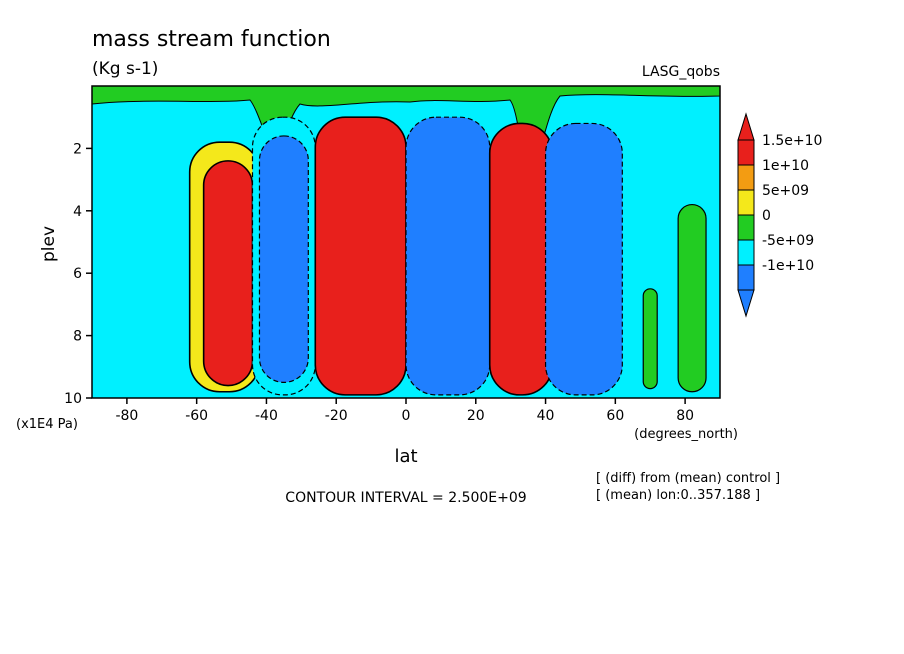  What do you see at coordinates (336, 416) in the screenshot?
I see `x-tick-label: -20` at bounding box center [336, 416].